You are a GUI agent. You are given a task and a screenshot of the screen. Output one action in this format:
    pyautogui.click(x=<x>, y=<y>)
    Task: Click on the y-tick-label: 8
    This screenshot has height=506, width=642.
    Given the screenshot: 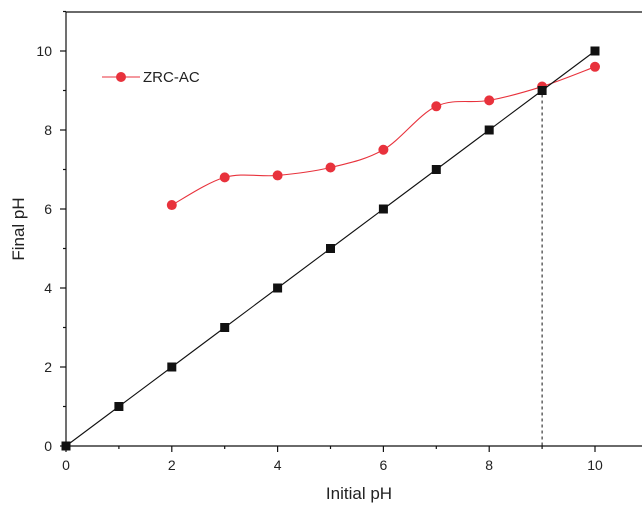 What is the action you would take?
    pyautogui.click(x=48, y=130)
    